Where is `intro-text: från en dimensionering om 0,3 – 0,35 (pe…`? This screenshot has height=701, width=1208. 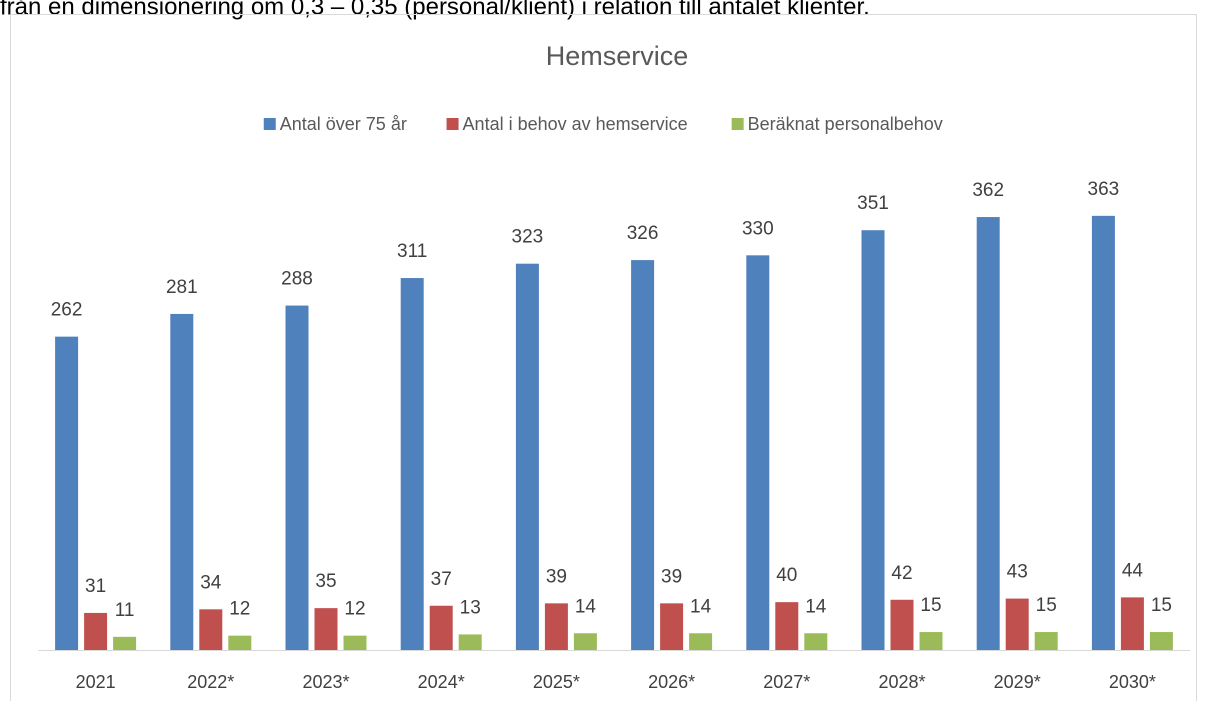 intro-text: från en dimensionering om 0,3 – 0,35 (pe… is located at coordinates (435, 10).